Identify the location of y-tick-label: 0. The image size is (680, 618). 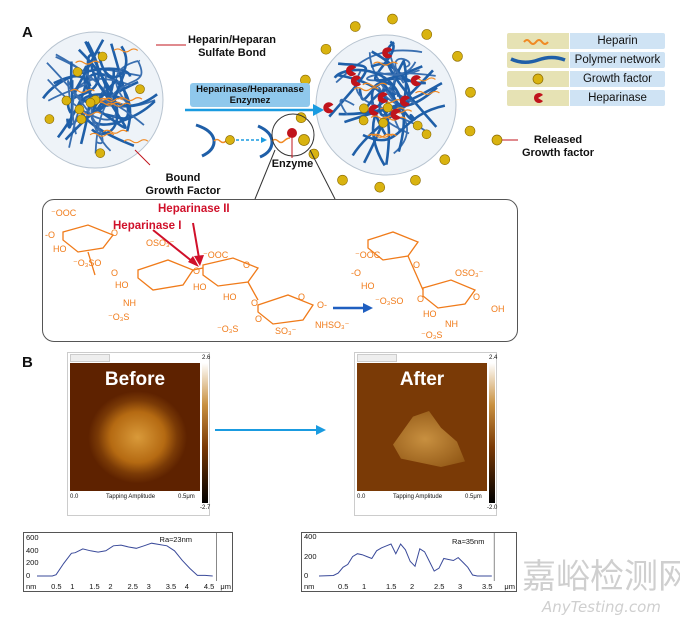
(306, 575).